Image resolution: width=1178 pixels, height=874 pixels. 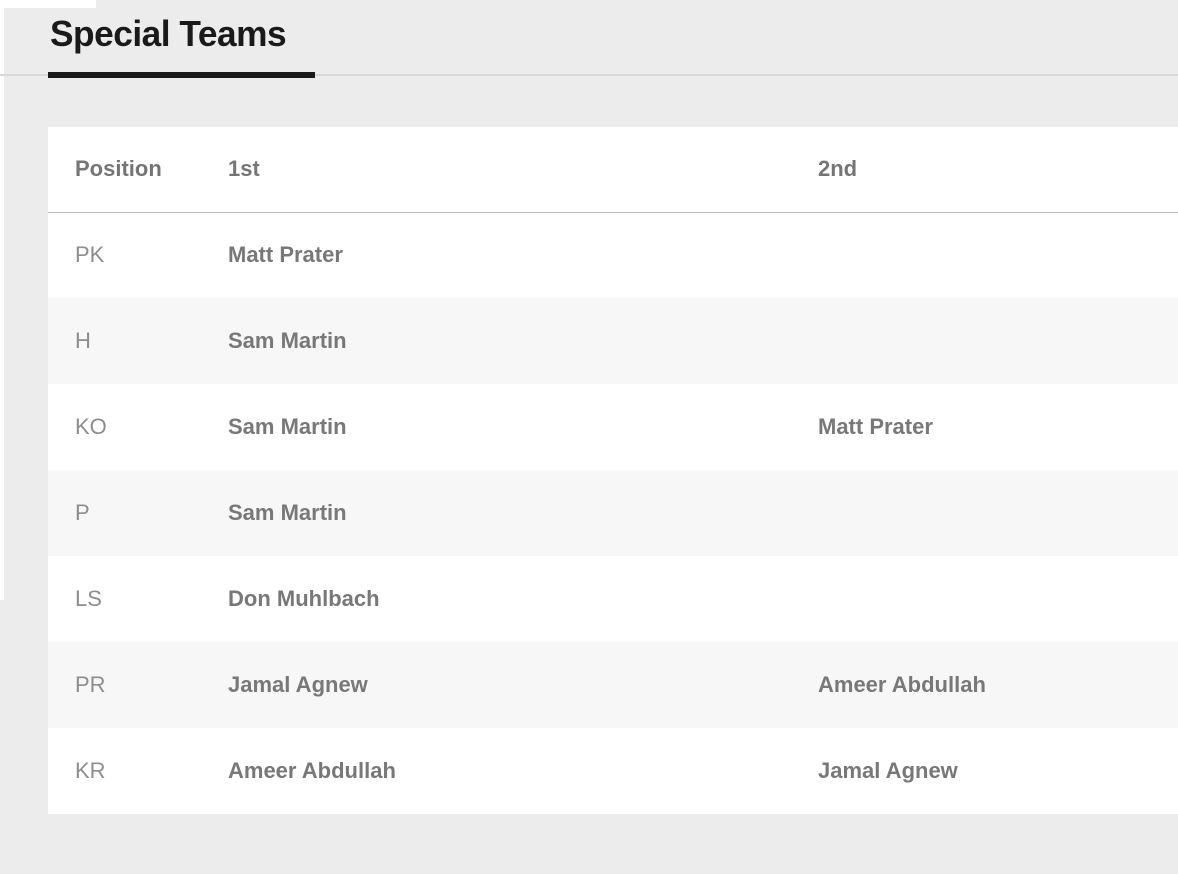 What do you see at coordinates (613, 513) in the screenshot?
I see `table-row: P Sam Martin` at bounding box center [613, 513].